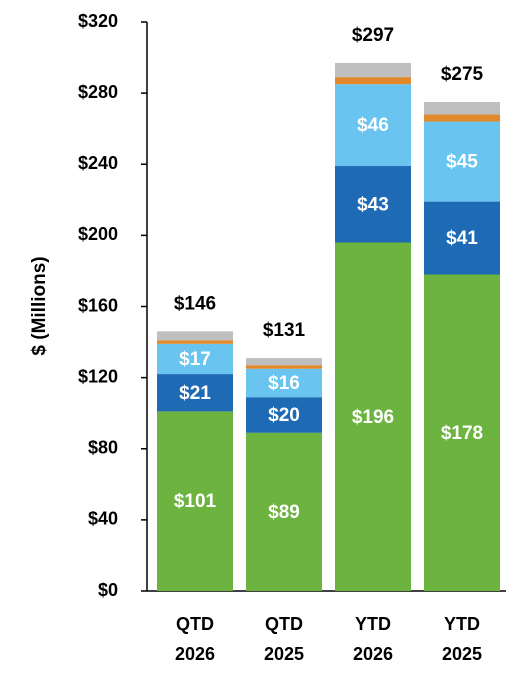  I want to click on total-label: $297, so click(373, 35).